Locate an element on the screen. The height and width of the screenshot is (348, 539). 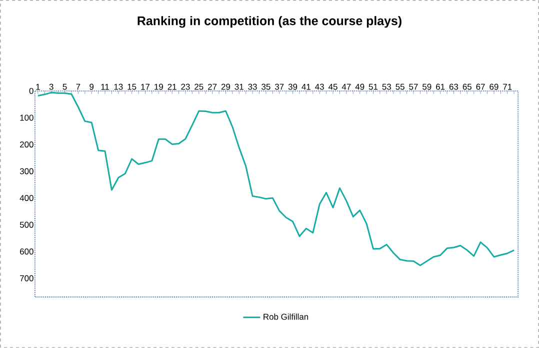
y-tick-label: 400 is located at coordinates (27, 198).